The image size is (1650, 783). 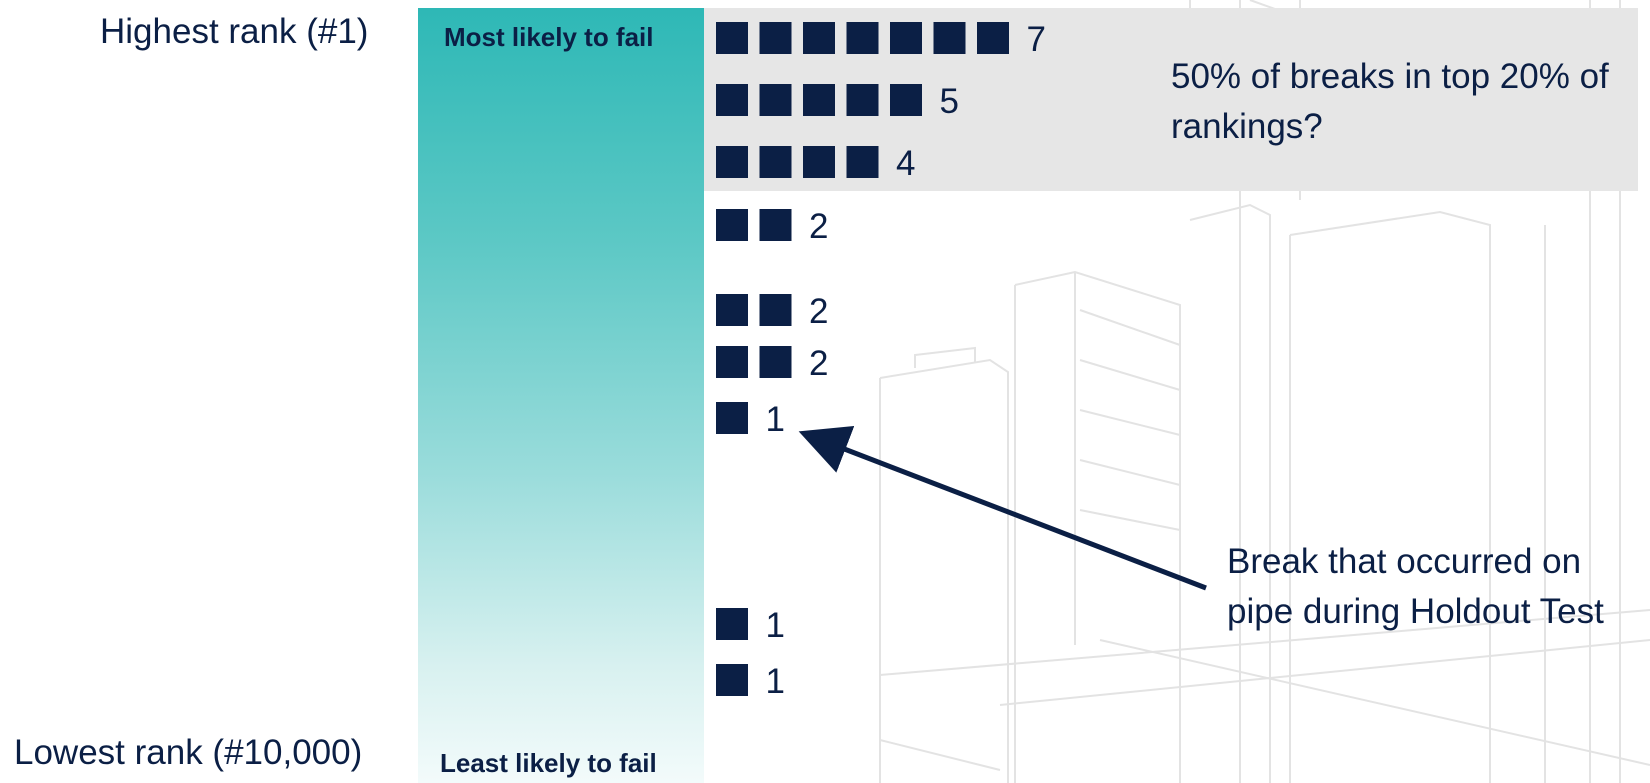 What do you see at coordinates (188, 752) in the screenshot?
I see `lowest-rank-label: Lowest rank (#10,000)` at bounding box center [188, 752].